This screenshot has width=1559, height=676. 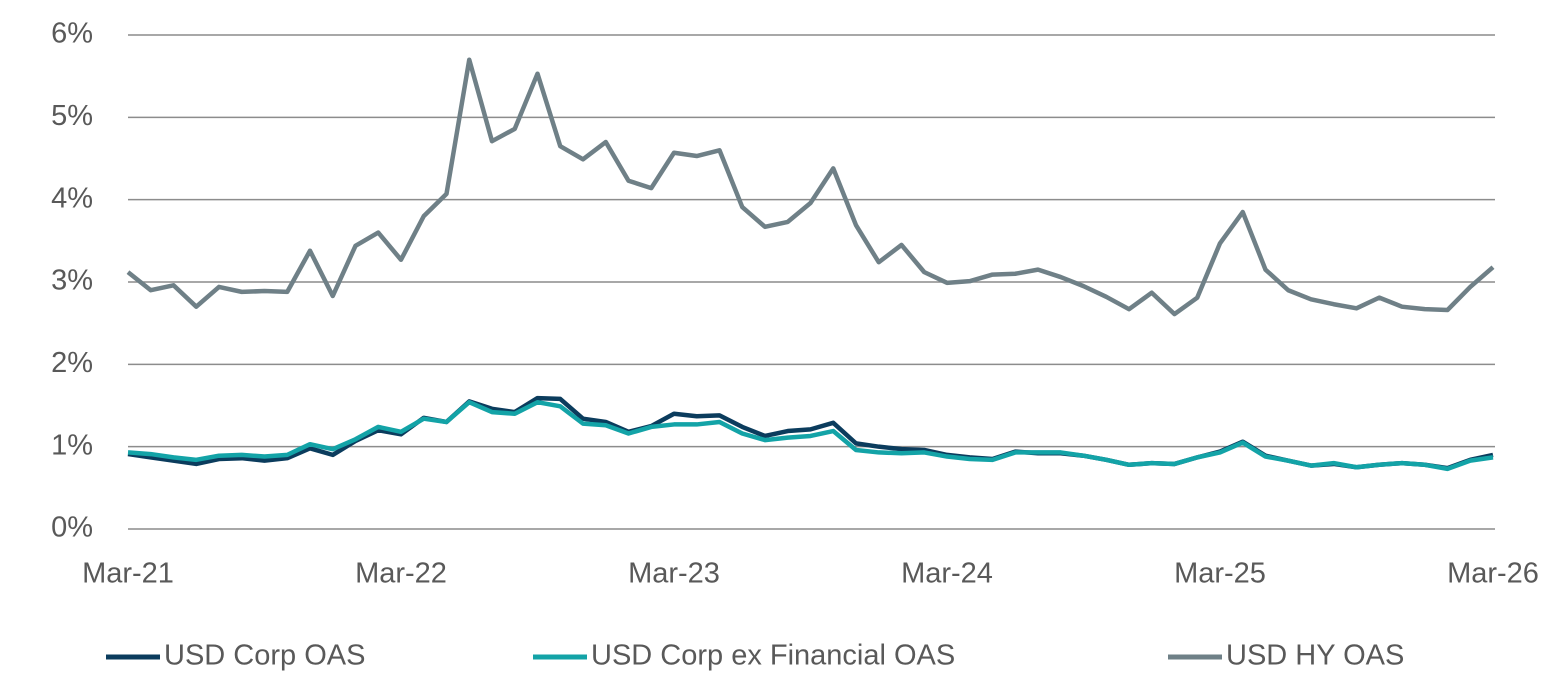 What do you see at coordinates (128, 574) in the screenshot?
I see `x-tick-label: Mar-21` at bounding box center [128, 574].